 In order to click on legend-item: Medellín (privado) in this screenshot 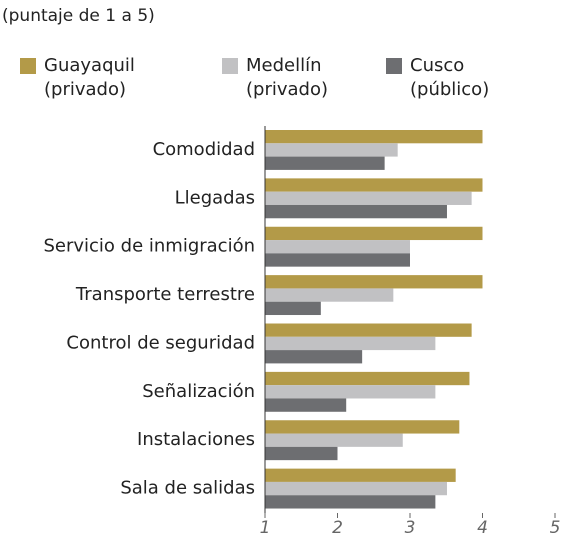, I will do `click(281, 78)`.